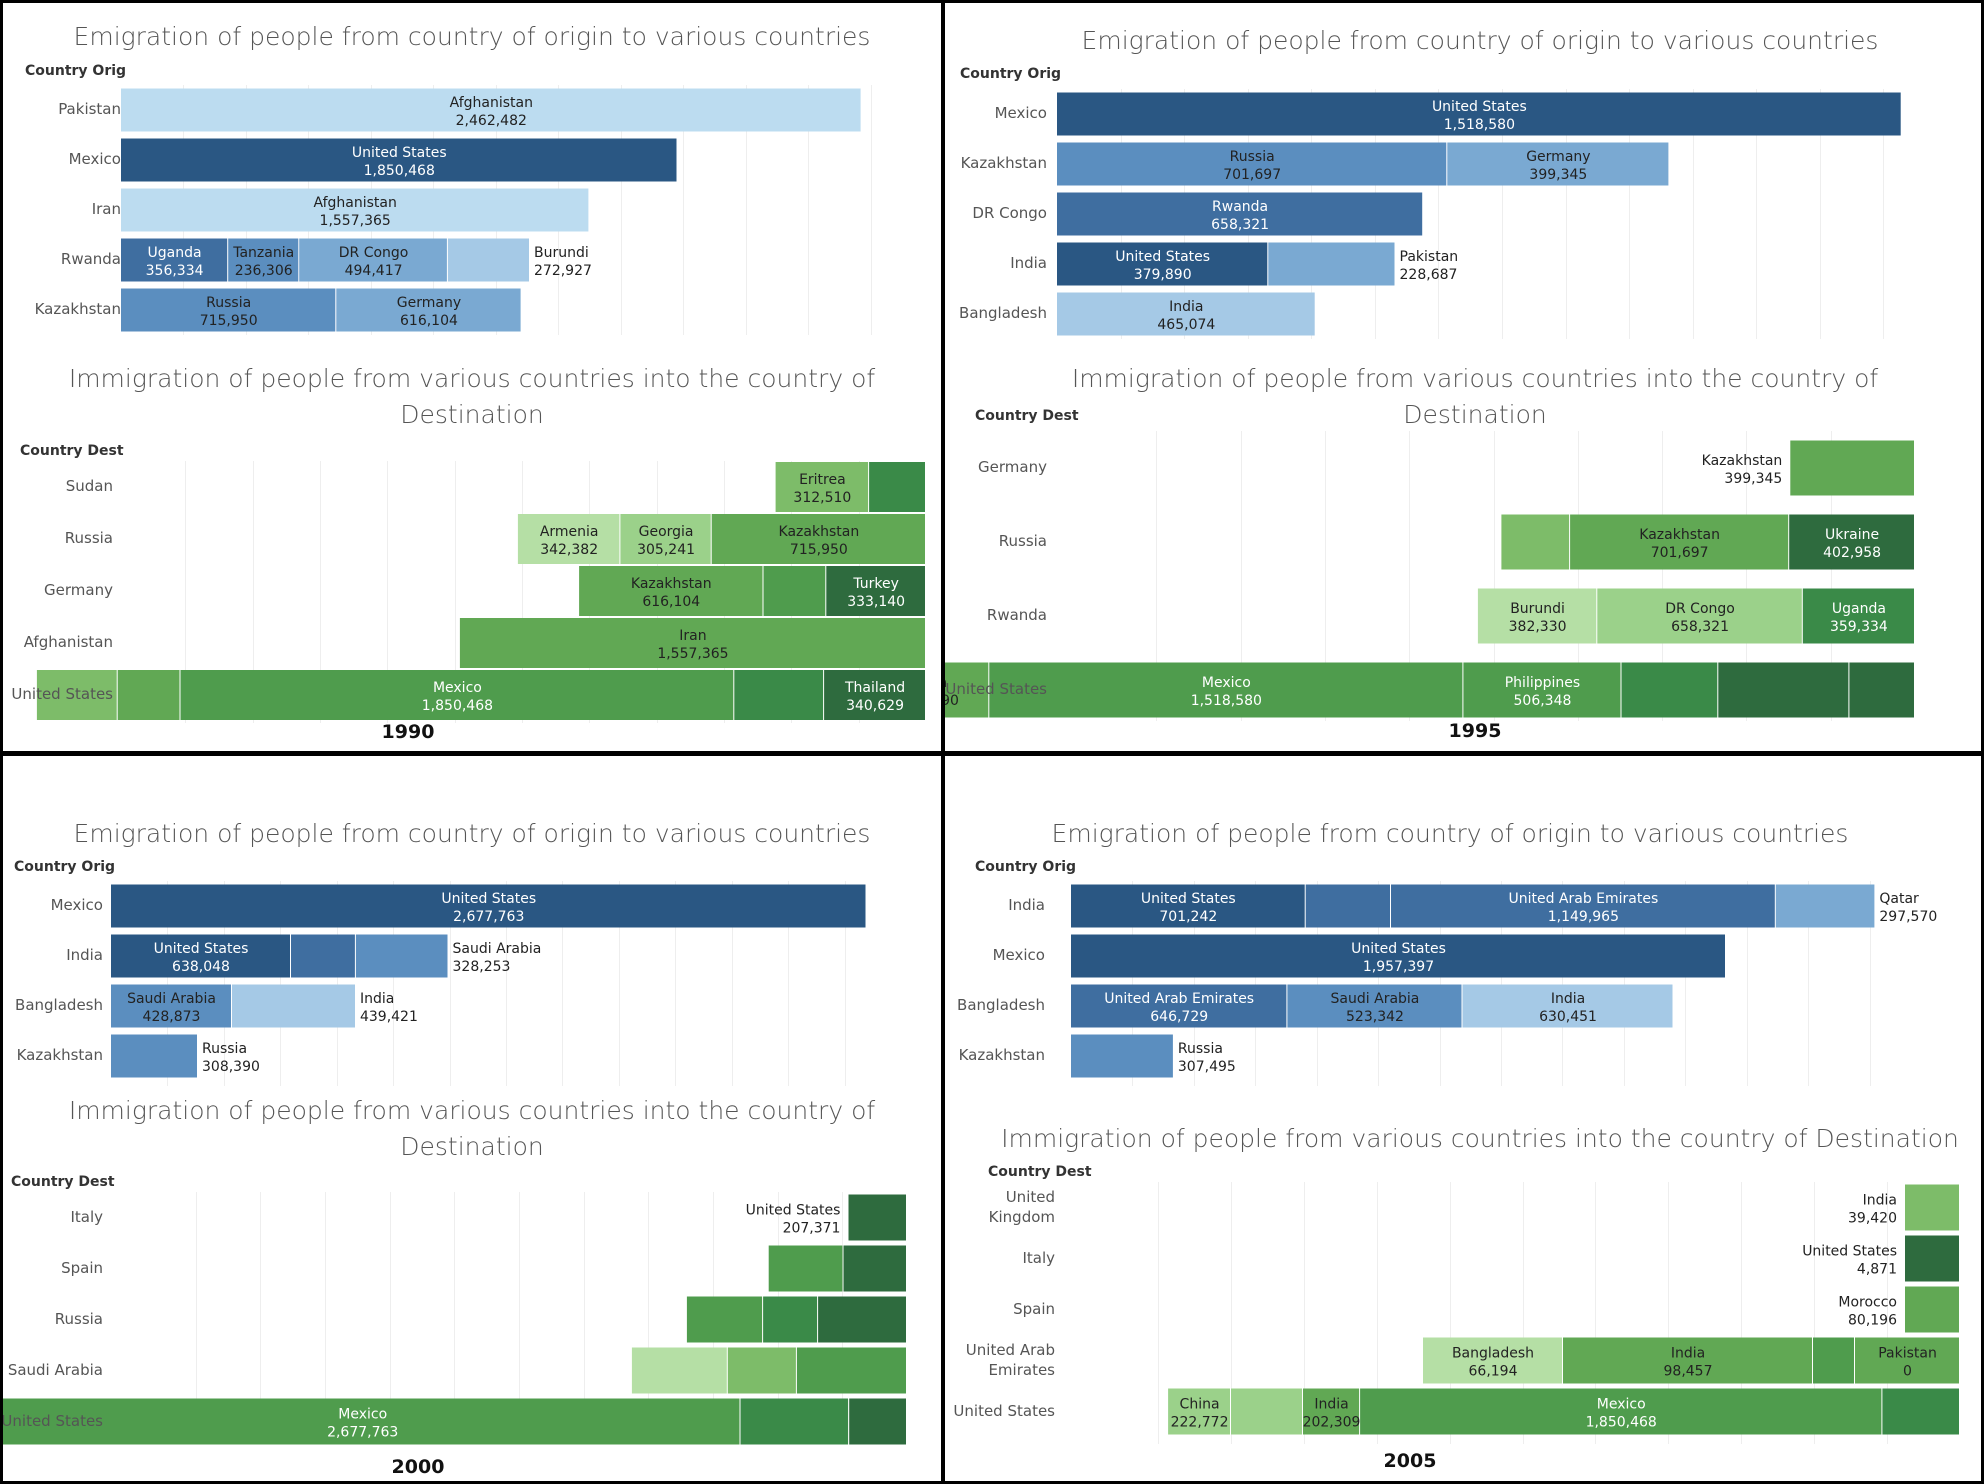 This screenshot has width=1984, height=1484. I want to click on bar-row-afghanistan: Iran 1,557,365, so click(692, 643).